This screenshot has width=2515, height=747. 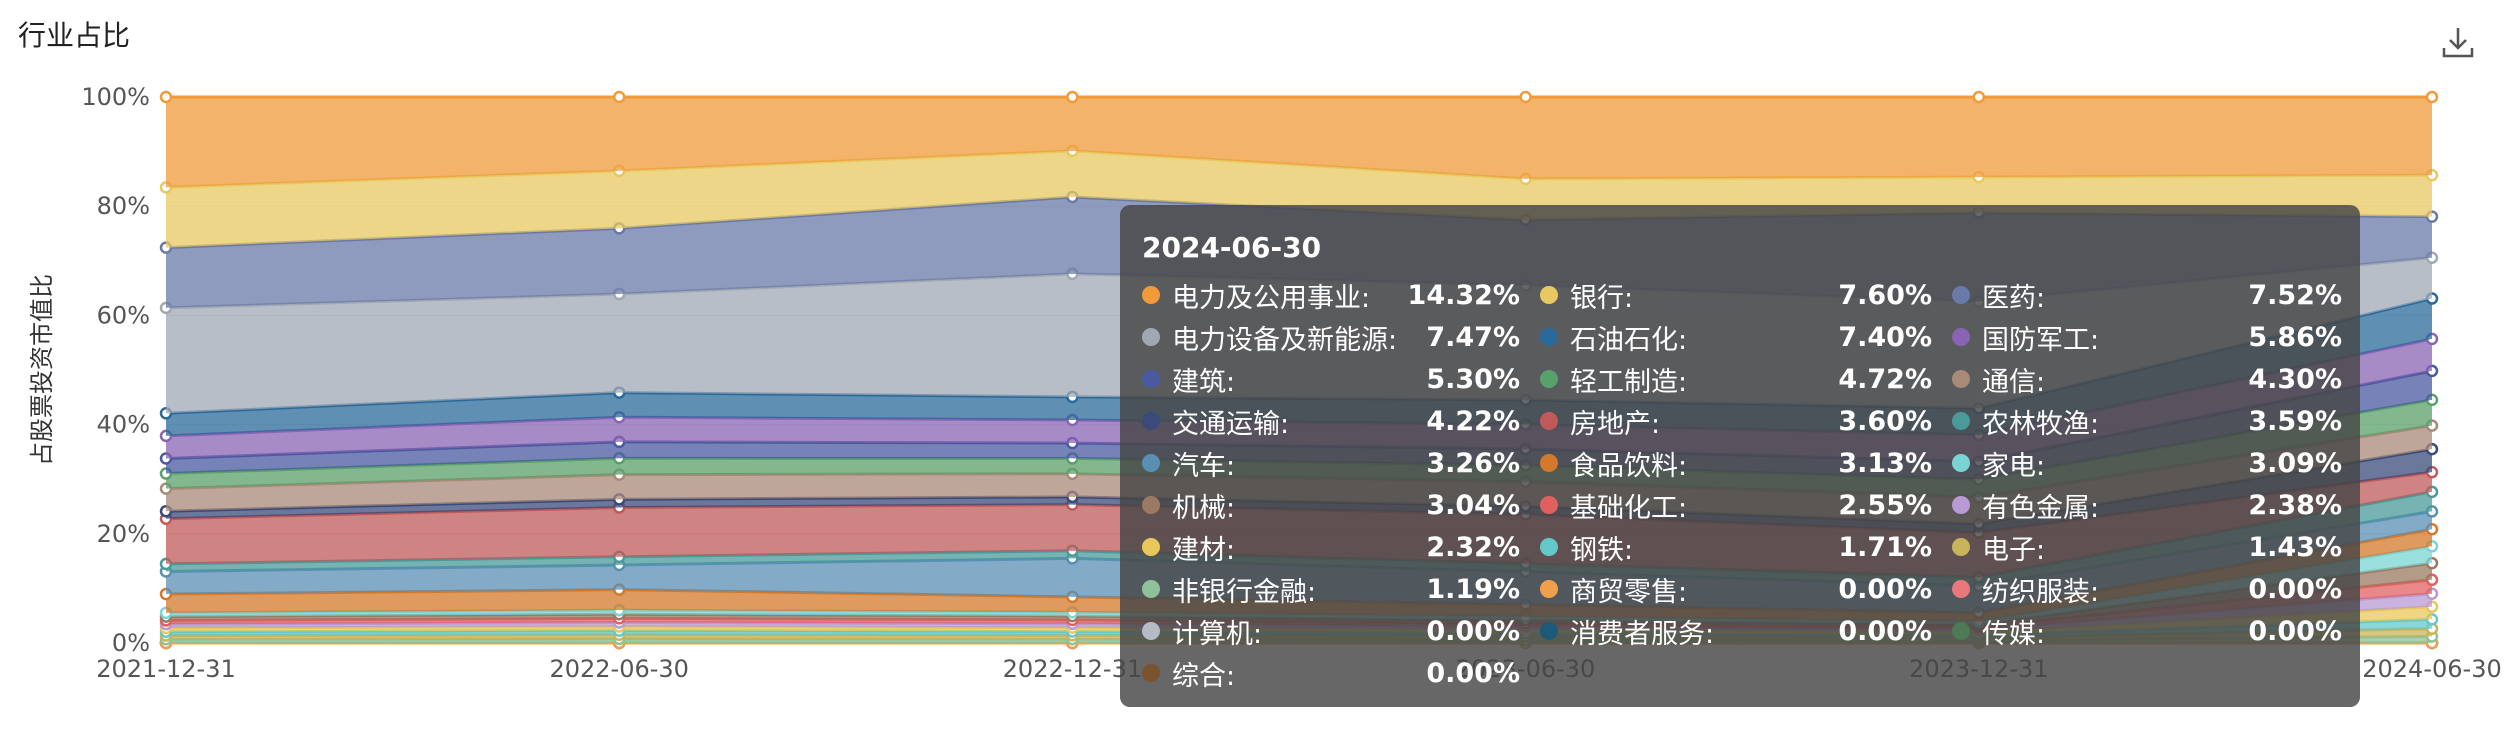 What do you see at coordinates (1217, 634) in the screenshot?
I see `tooltip-item-name: 计算机:` at bounding box center [1217, 634].